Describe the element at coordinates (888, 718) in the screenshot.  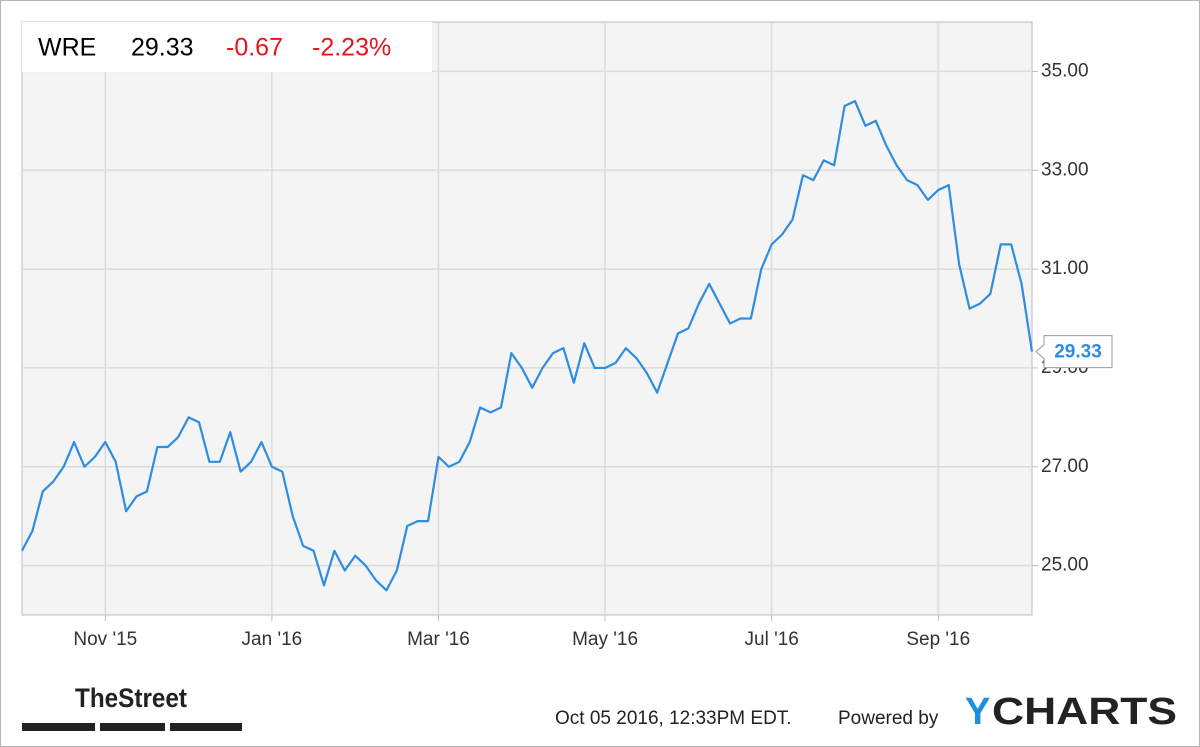
I see `powered-by: Powered by` at that location.